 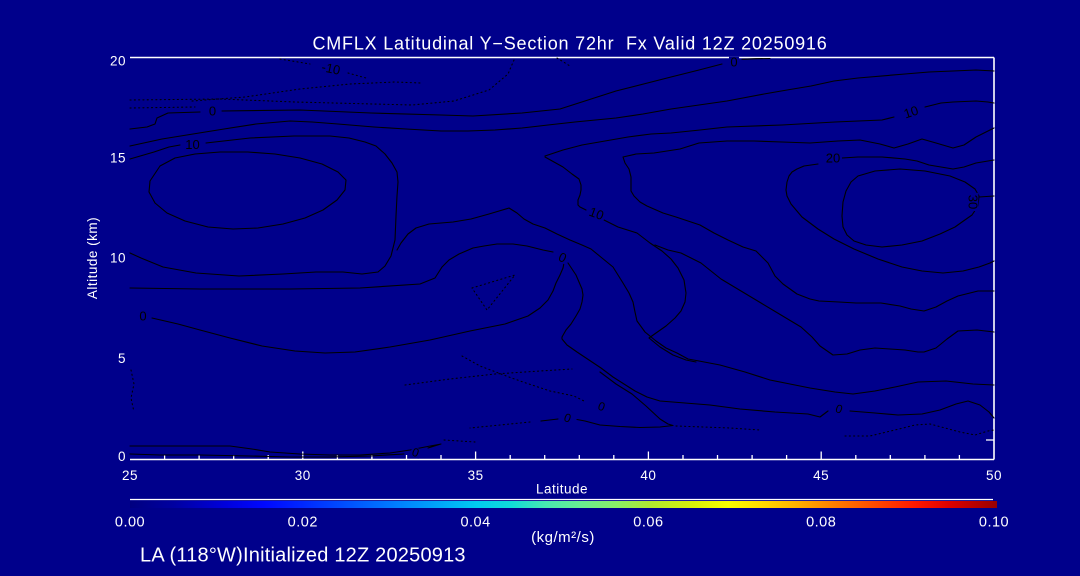 What do you see at coordinates (476, 475) in the screenshot?
I see `svg-text: 35` at bounding box center [476, 475].